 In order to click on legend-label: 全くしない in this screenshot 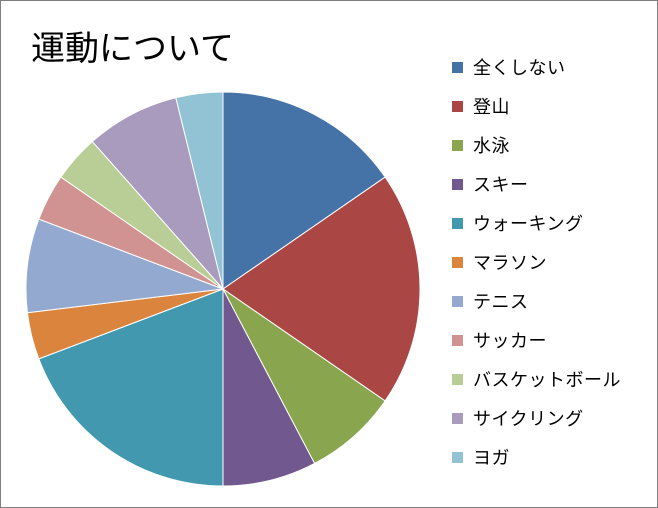, I will do `click(519, 68)`.